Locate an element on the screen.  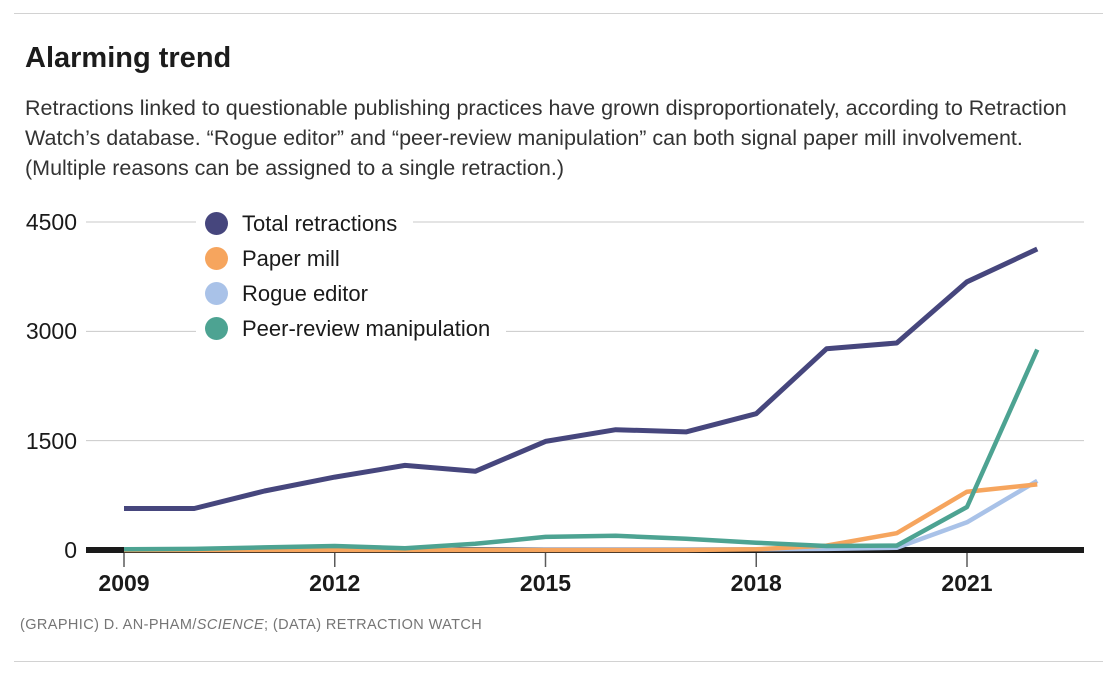
legend-label: Rogue editor is located at coordinates (305, 293).